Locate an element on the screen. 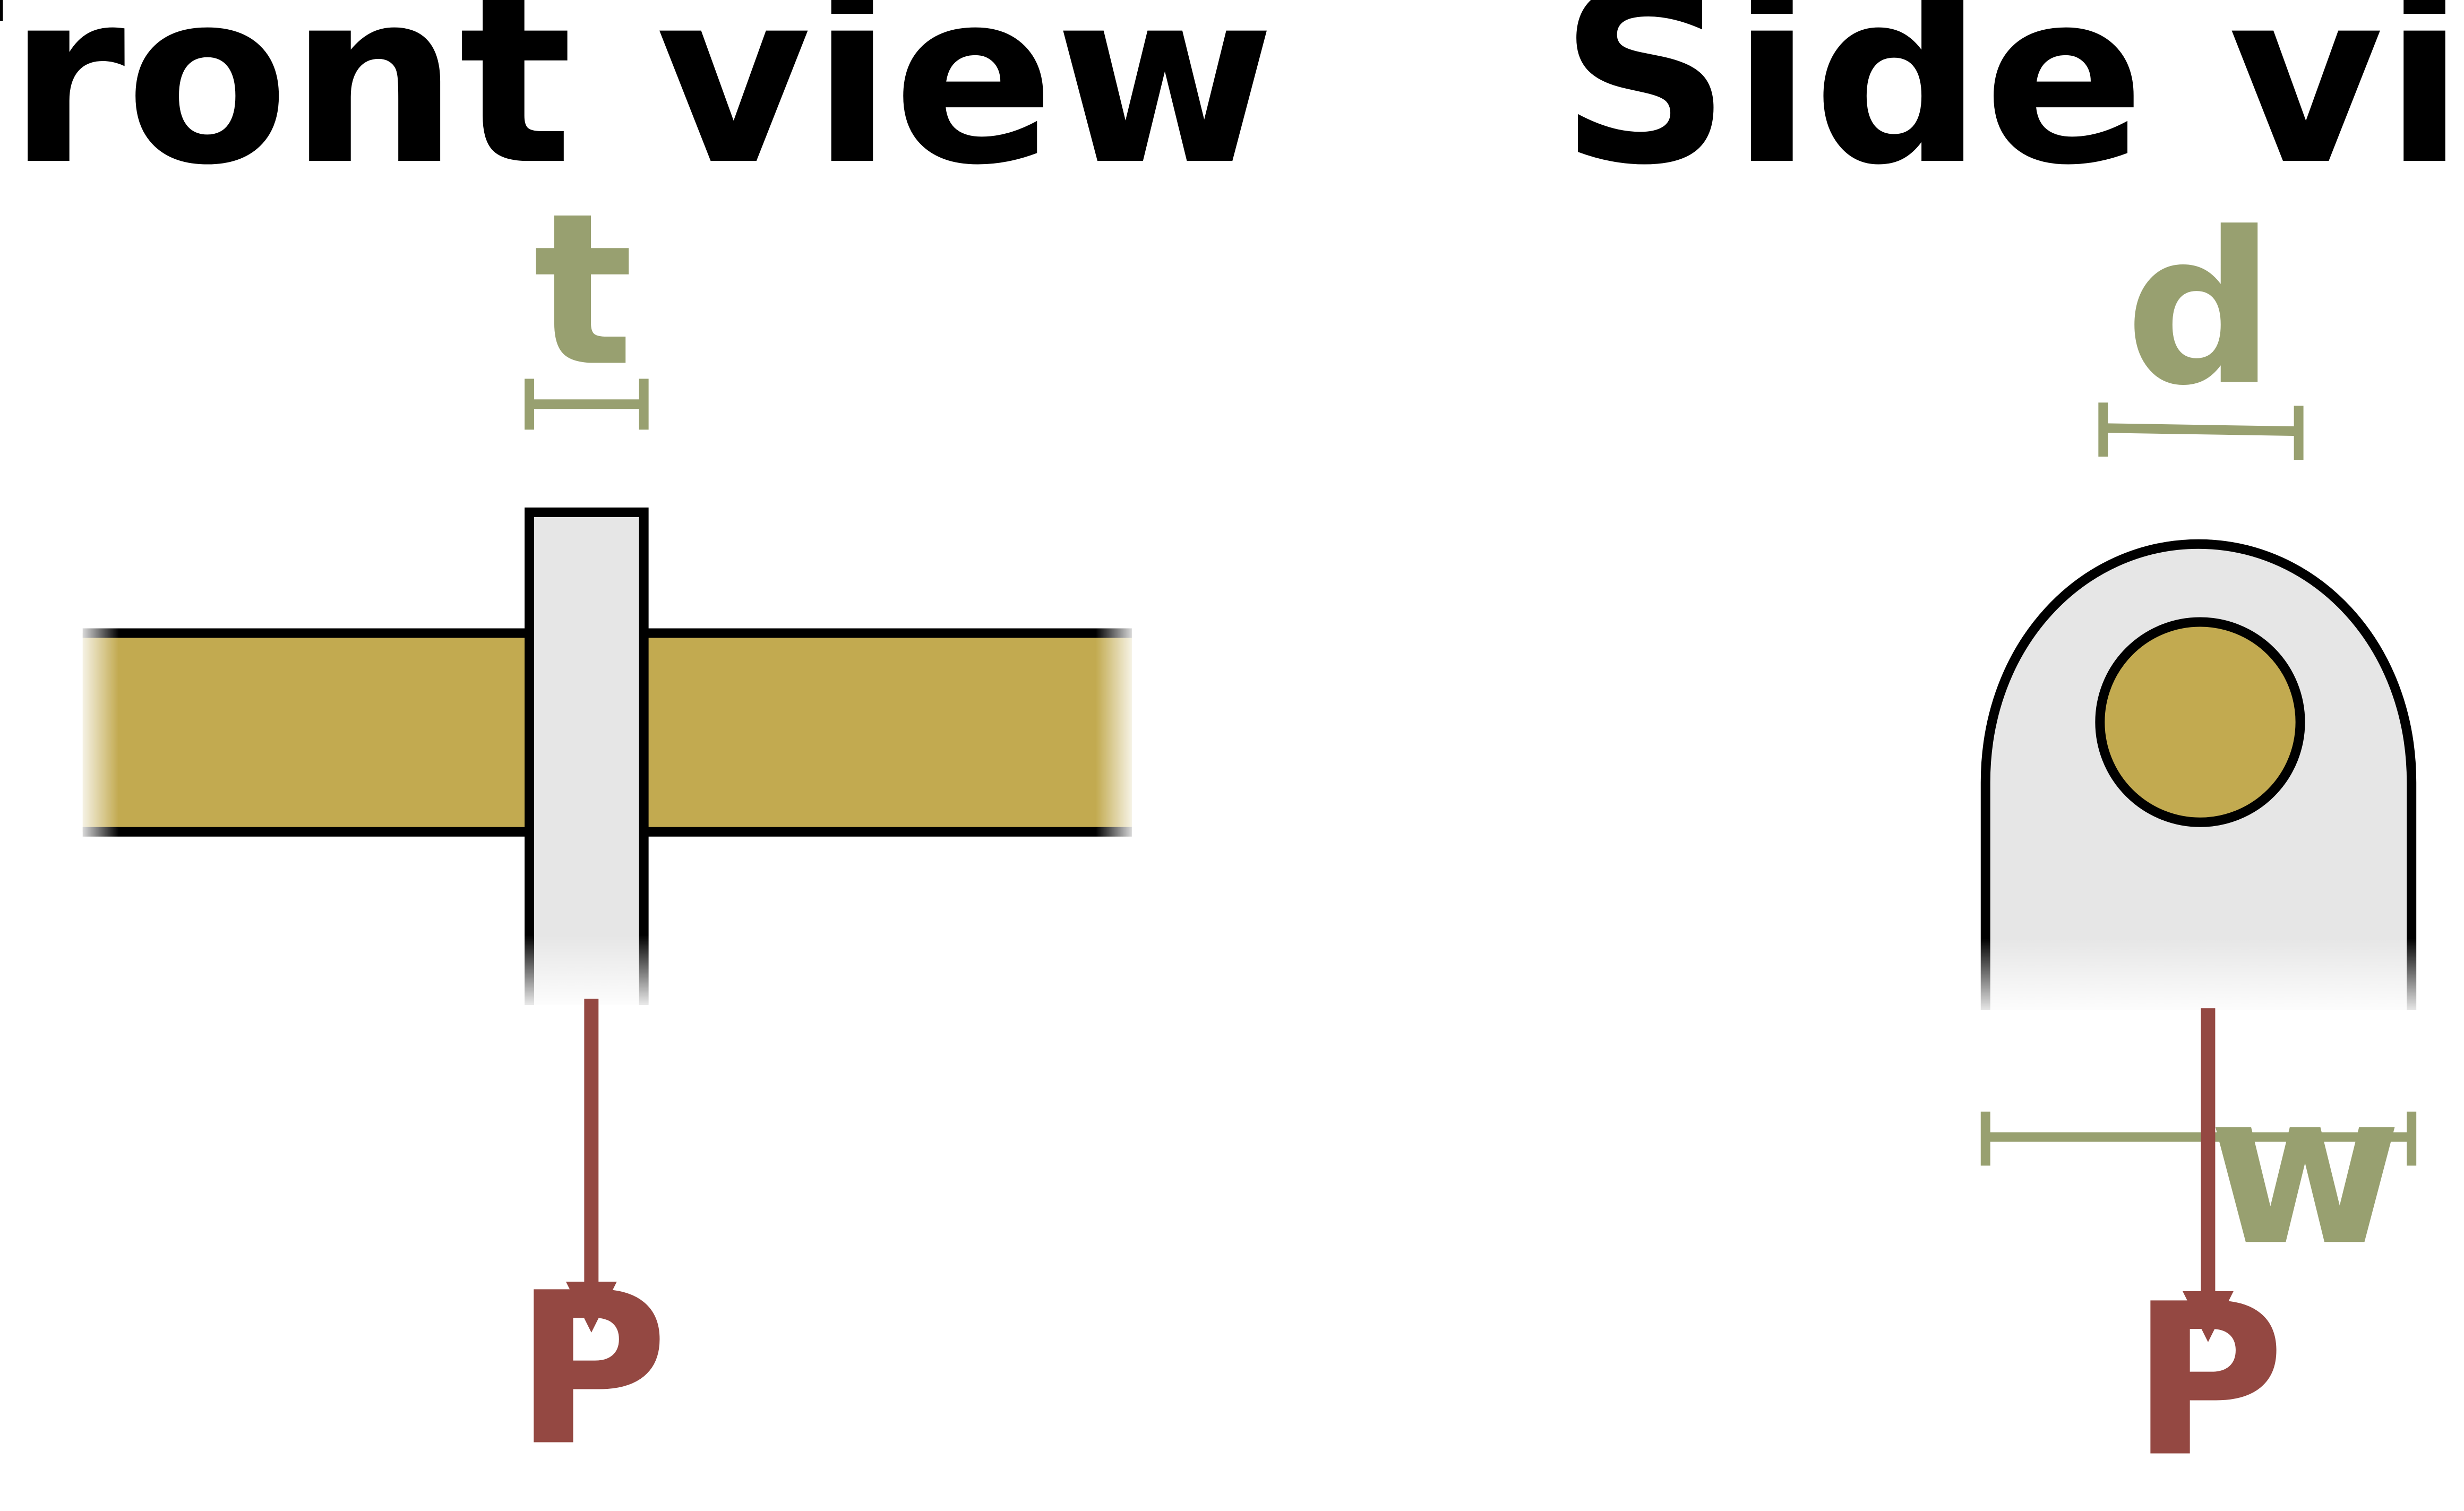  side-plate-fade is located at coordinates (2199, 978).